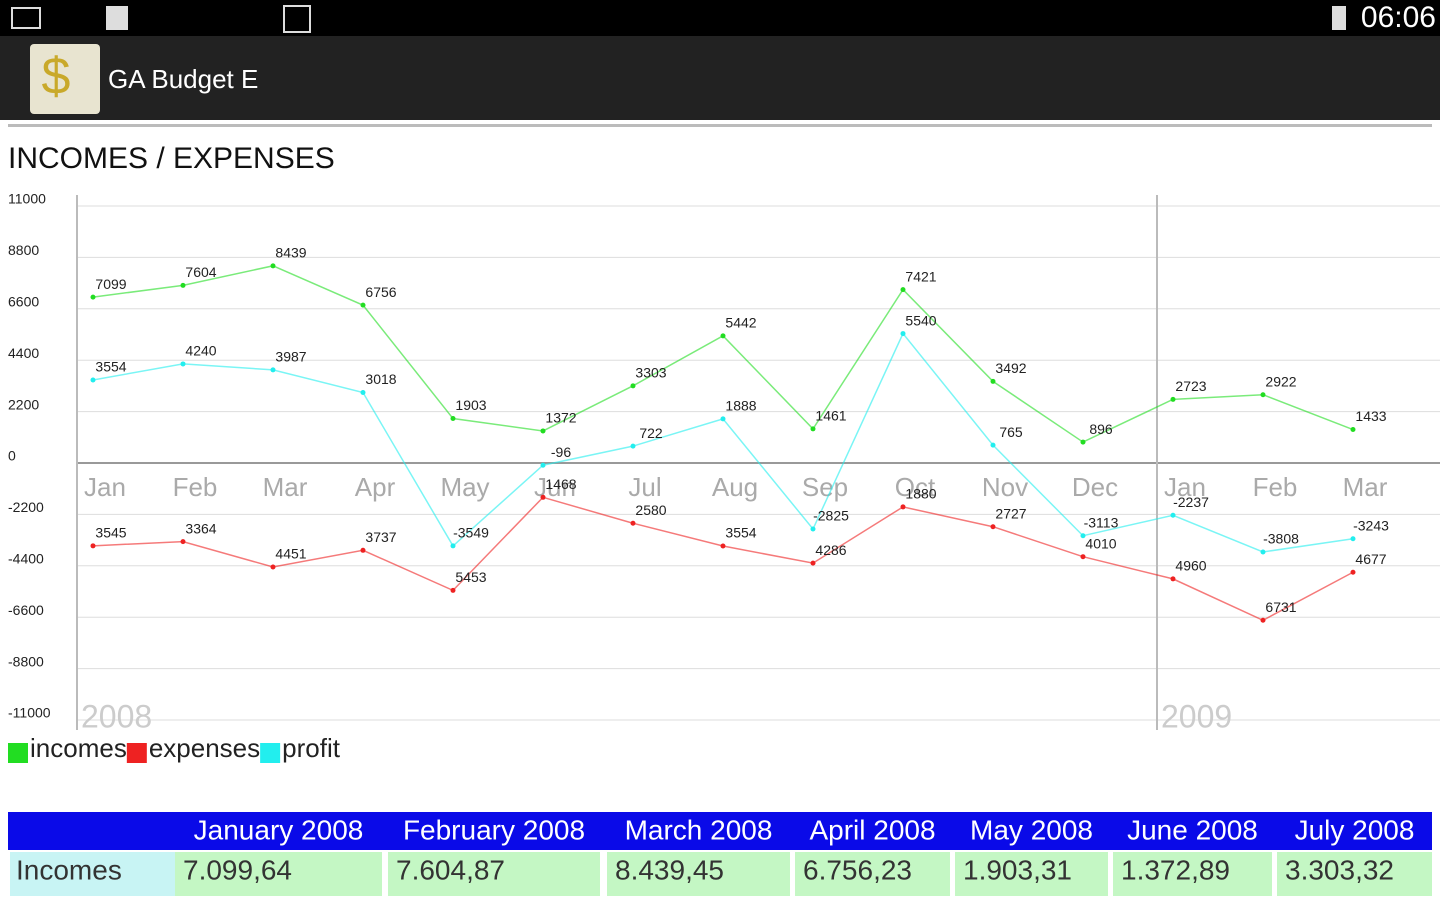 This screenshot has width=1440, height=905. What do you see at coordinates (1280, 607) in the screenshot?
I see `data-label: 6731` at bounding box center [1280, 607].